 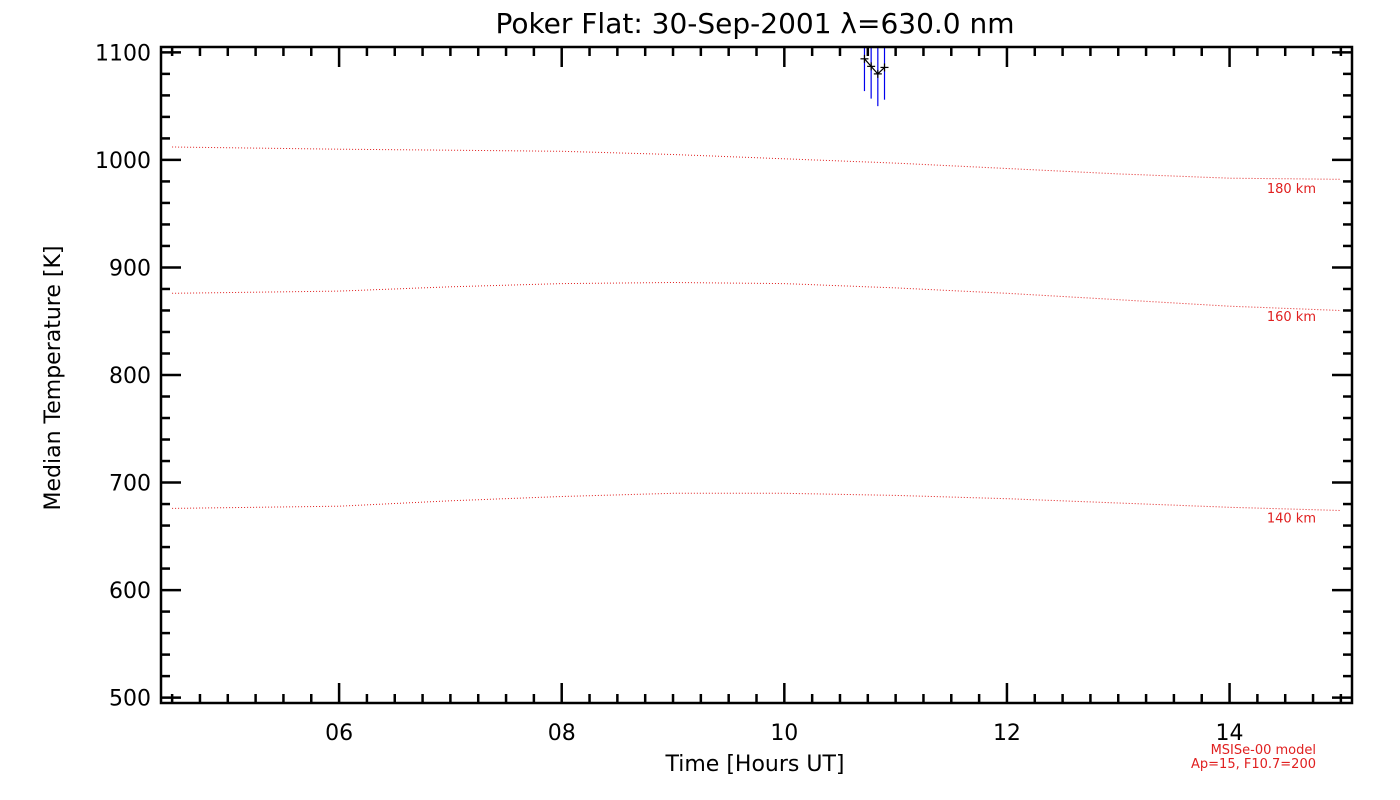 What do you see at coordinates (53, 378) in the screenshot?
I see `y-axis-label: Median Temperature [K]` at bounding box center [53, 378].